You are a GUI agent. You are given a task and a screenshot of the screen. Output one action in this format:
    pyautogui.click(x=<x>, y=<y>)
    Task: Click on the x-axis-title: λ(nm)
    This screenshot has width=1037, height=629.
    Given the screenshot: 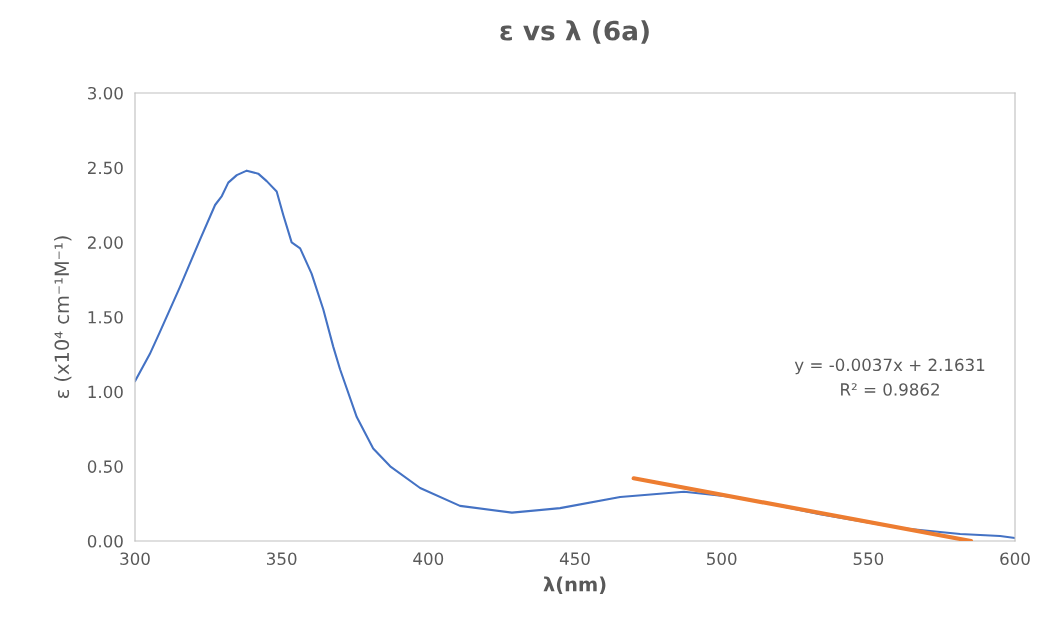 What is the action you would take?
    pyautogui.click(x=574, y=585)
    